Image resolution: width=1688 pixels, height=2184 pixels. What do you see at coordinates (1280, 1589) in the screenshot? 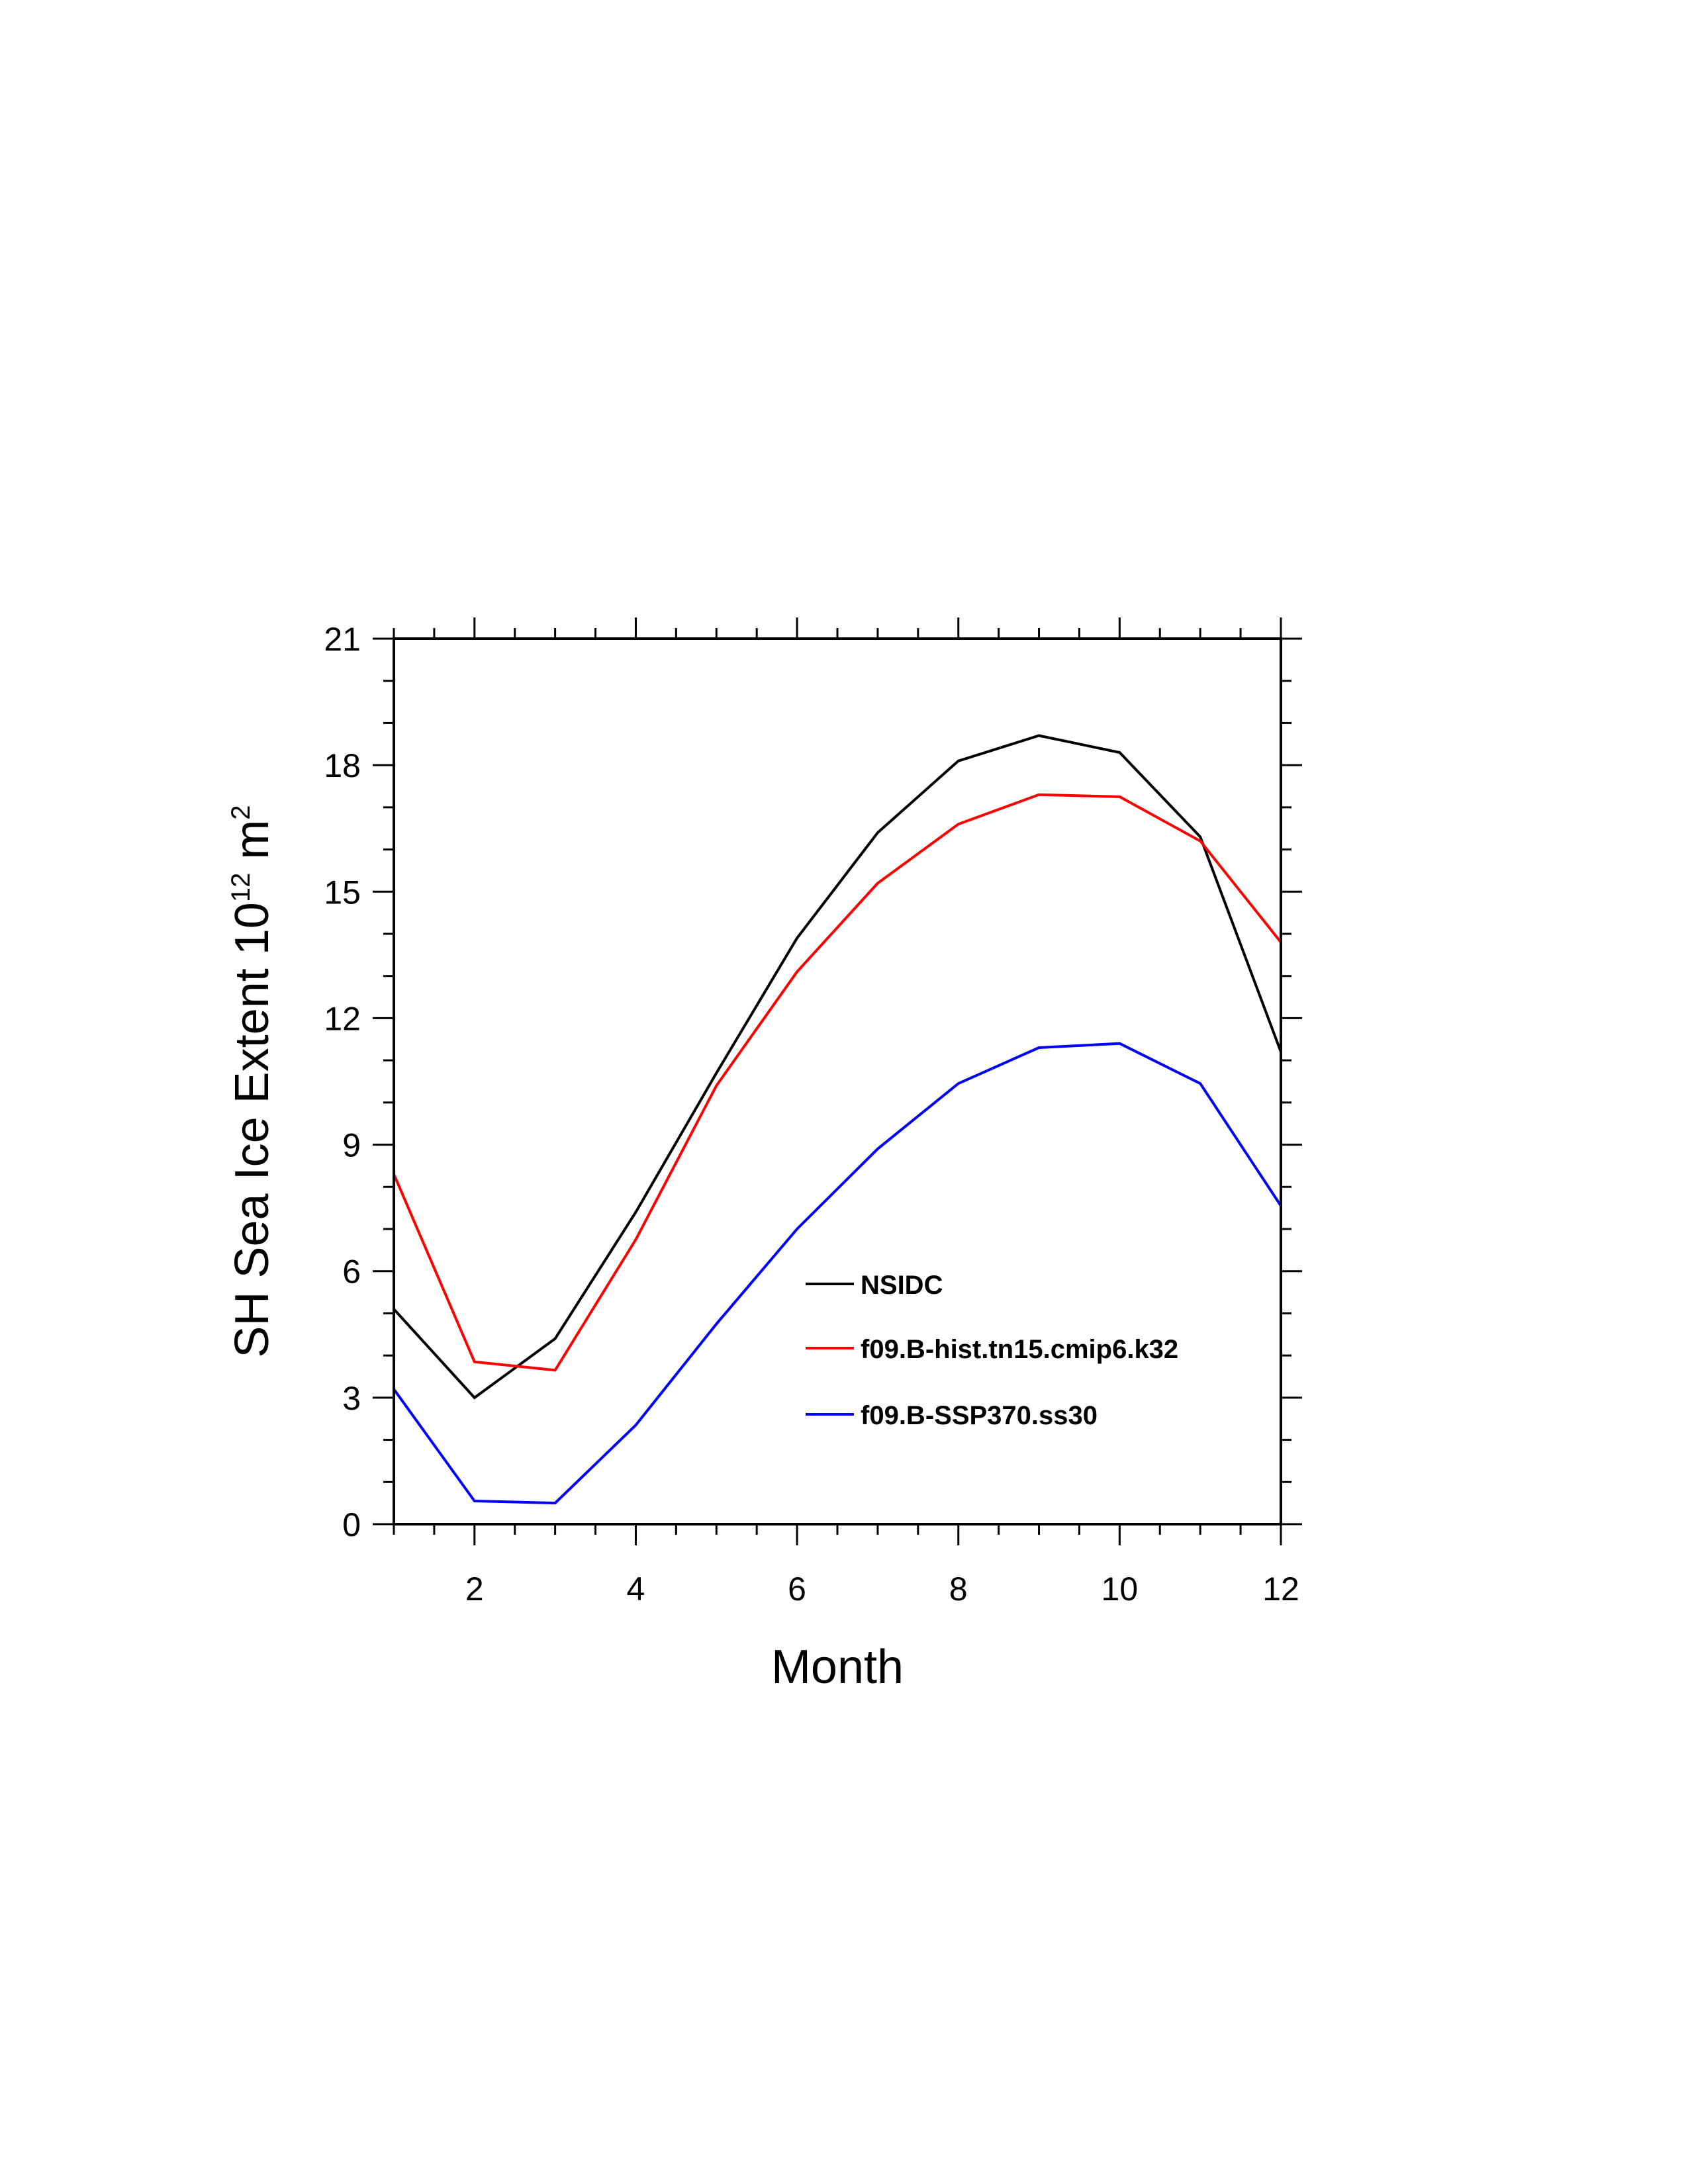
I see `x-tick-label: 12` at bounding box center [1280, 1589].